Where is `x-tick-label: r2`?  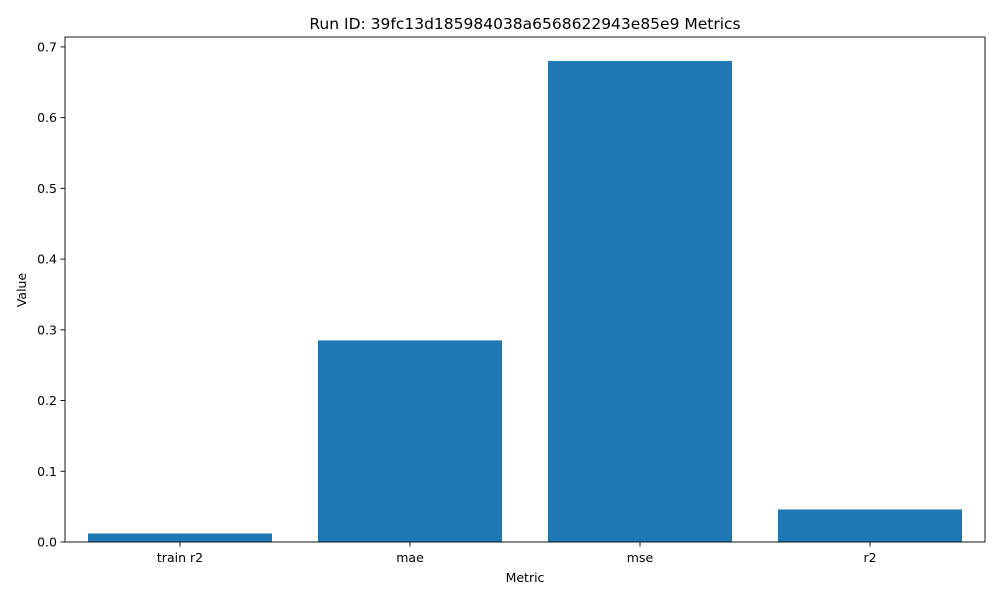
x-tick-label: r2 is located at coordinates (869, 557).